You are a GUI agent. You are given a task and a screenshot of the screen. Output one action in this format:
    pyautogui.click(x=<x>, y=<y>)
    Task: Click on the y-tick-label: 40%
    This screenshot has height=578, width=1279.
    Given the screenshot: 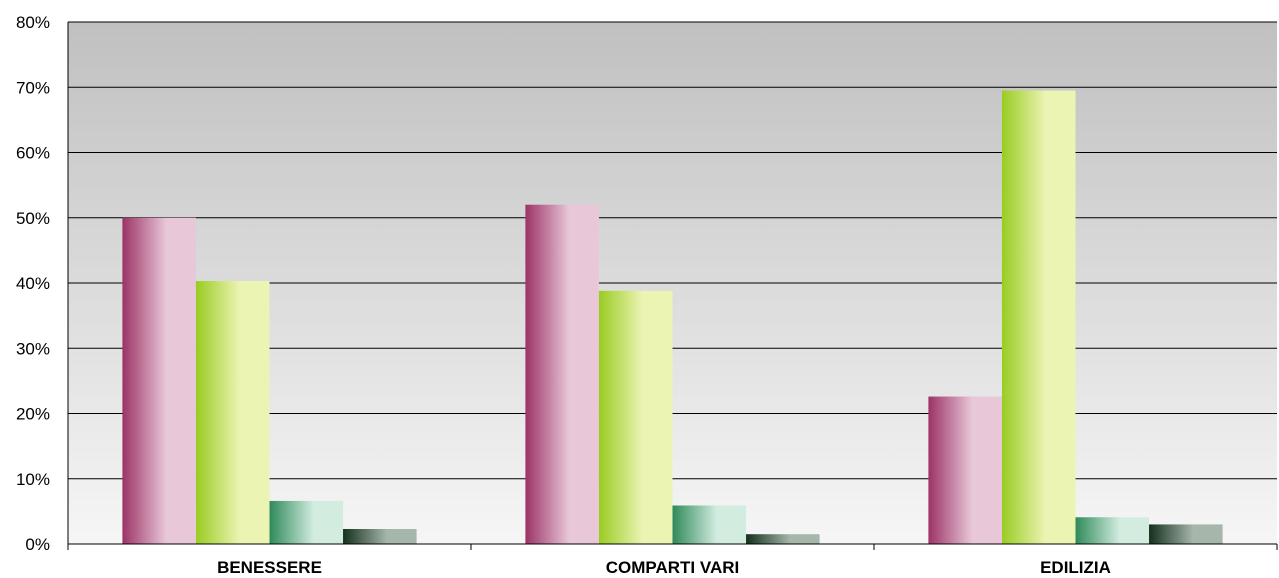 What is the action you would take?
    pyautogui.click(x=33, y=283)
    